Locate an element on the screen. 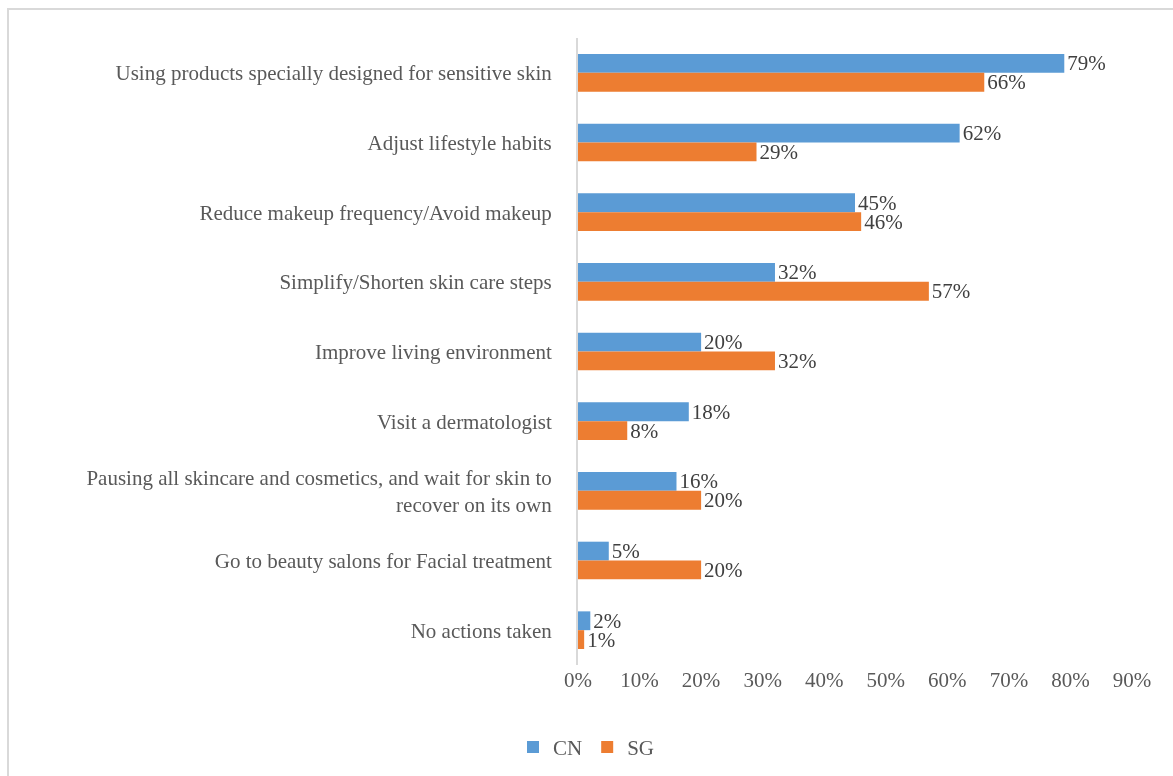 Image resolution: width=1173 pixels, height=776 pixels. y-tick-label: Adjust lifestyle habits is located at coordinates (459, 142).